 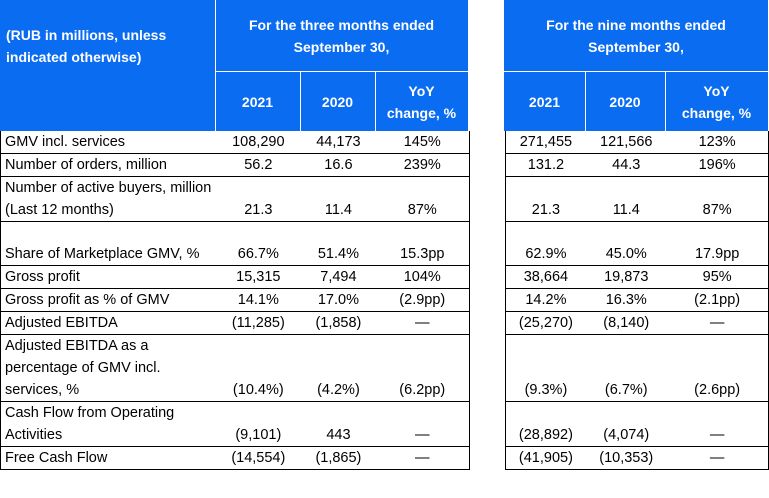 What do you see at coordinates (108, 323) in the screenshot?
I see `row-label: Adjusted EBITDA` at bounding box center [108, 323].